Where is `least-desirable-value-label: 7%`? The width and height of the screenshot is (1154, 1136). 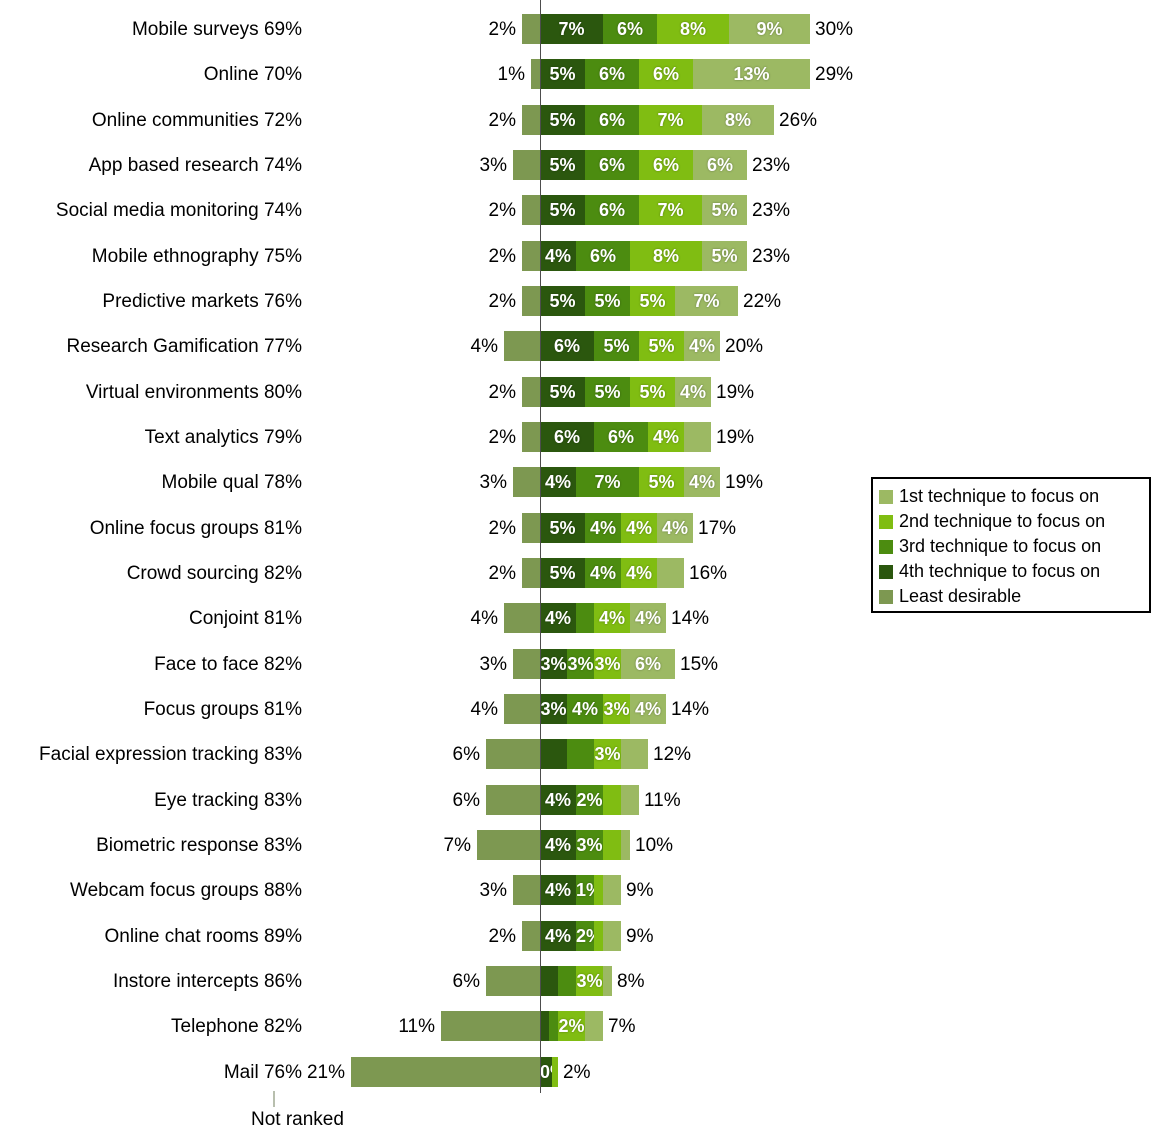 least-desirable-value-label: 7% is located at coordinates (457, 845).